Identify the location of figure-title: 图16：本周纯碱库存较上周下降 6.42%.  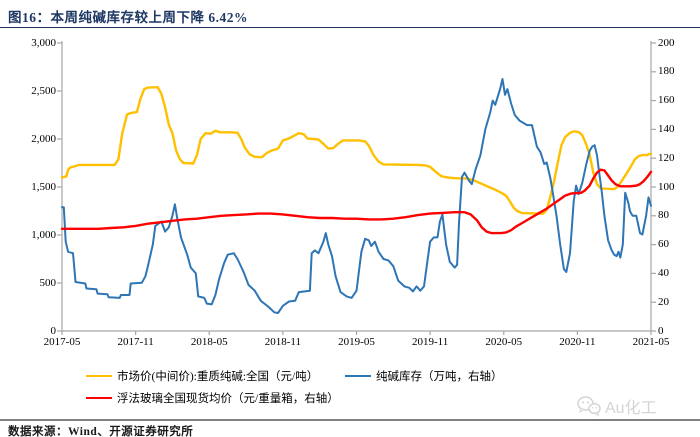
(128, 17).